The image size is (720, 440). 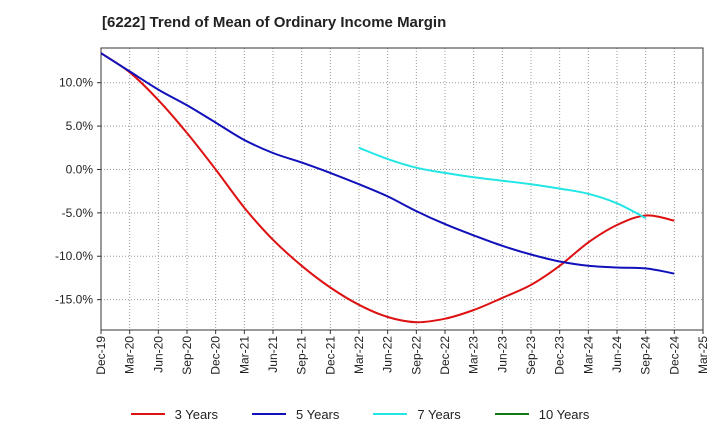 I want to click on x-tick-label: Mar-21, so click(x=244, y=355).